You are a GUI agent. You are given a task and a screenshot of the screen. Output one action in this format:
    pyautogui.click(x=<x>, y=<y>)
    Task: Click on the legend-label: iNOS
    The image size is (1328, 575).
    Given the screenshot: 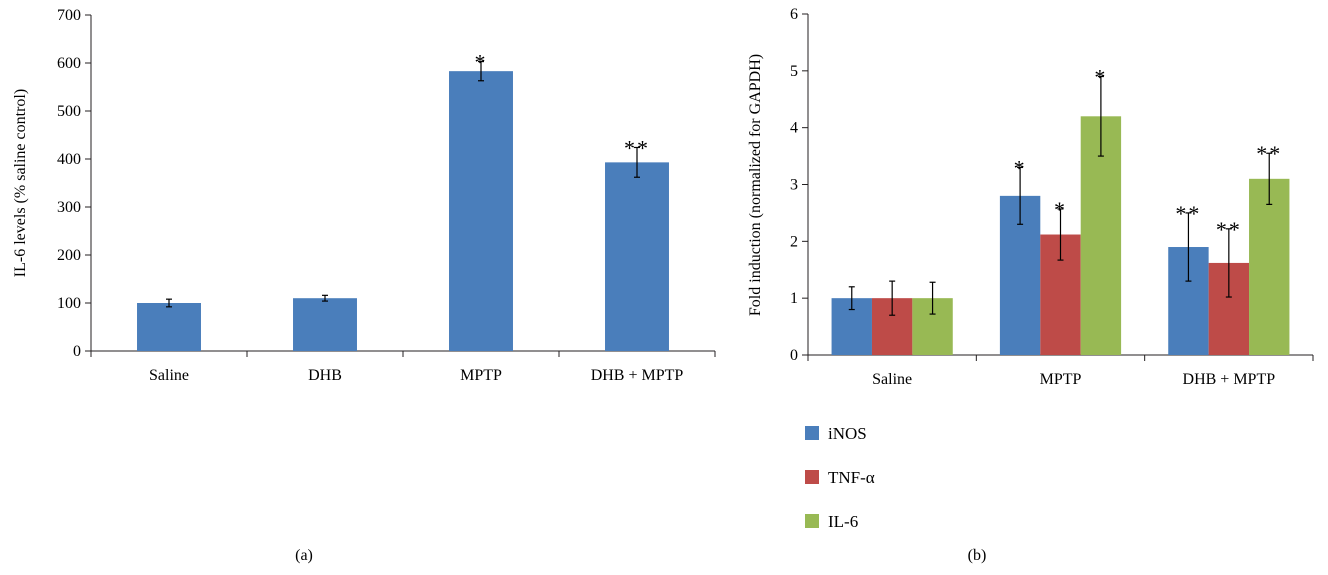 What is the action you would take?
    pyautogui.click(x=847, y=433)
    